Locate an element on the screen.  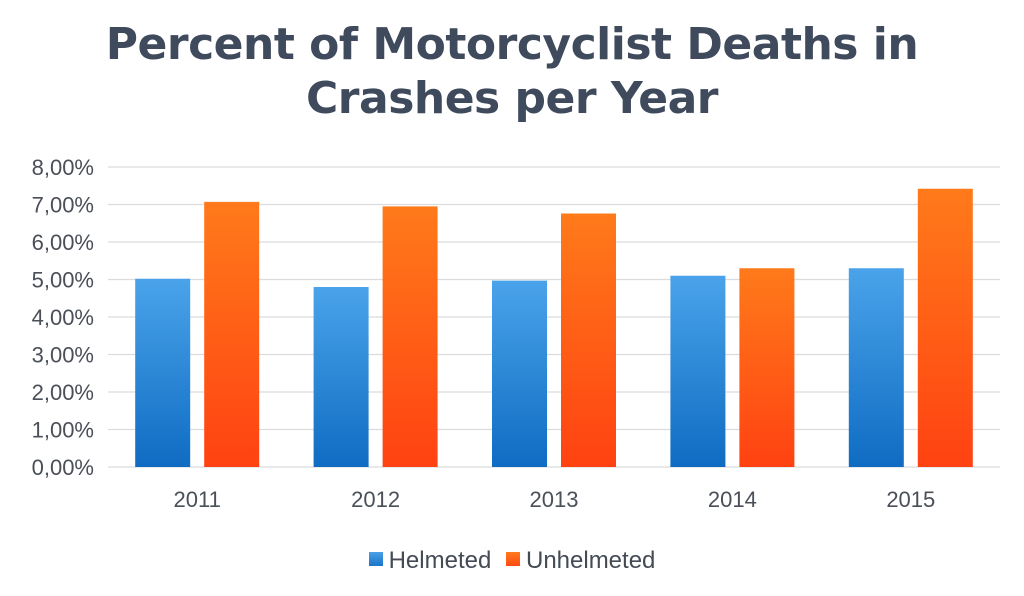
y-tick-label: 8,00% is located at coordinates (63, 167).